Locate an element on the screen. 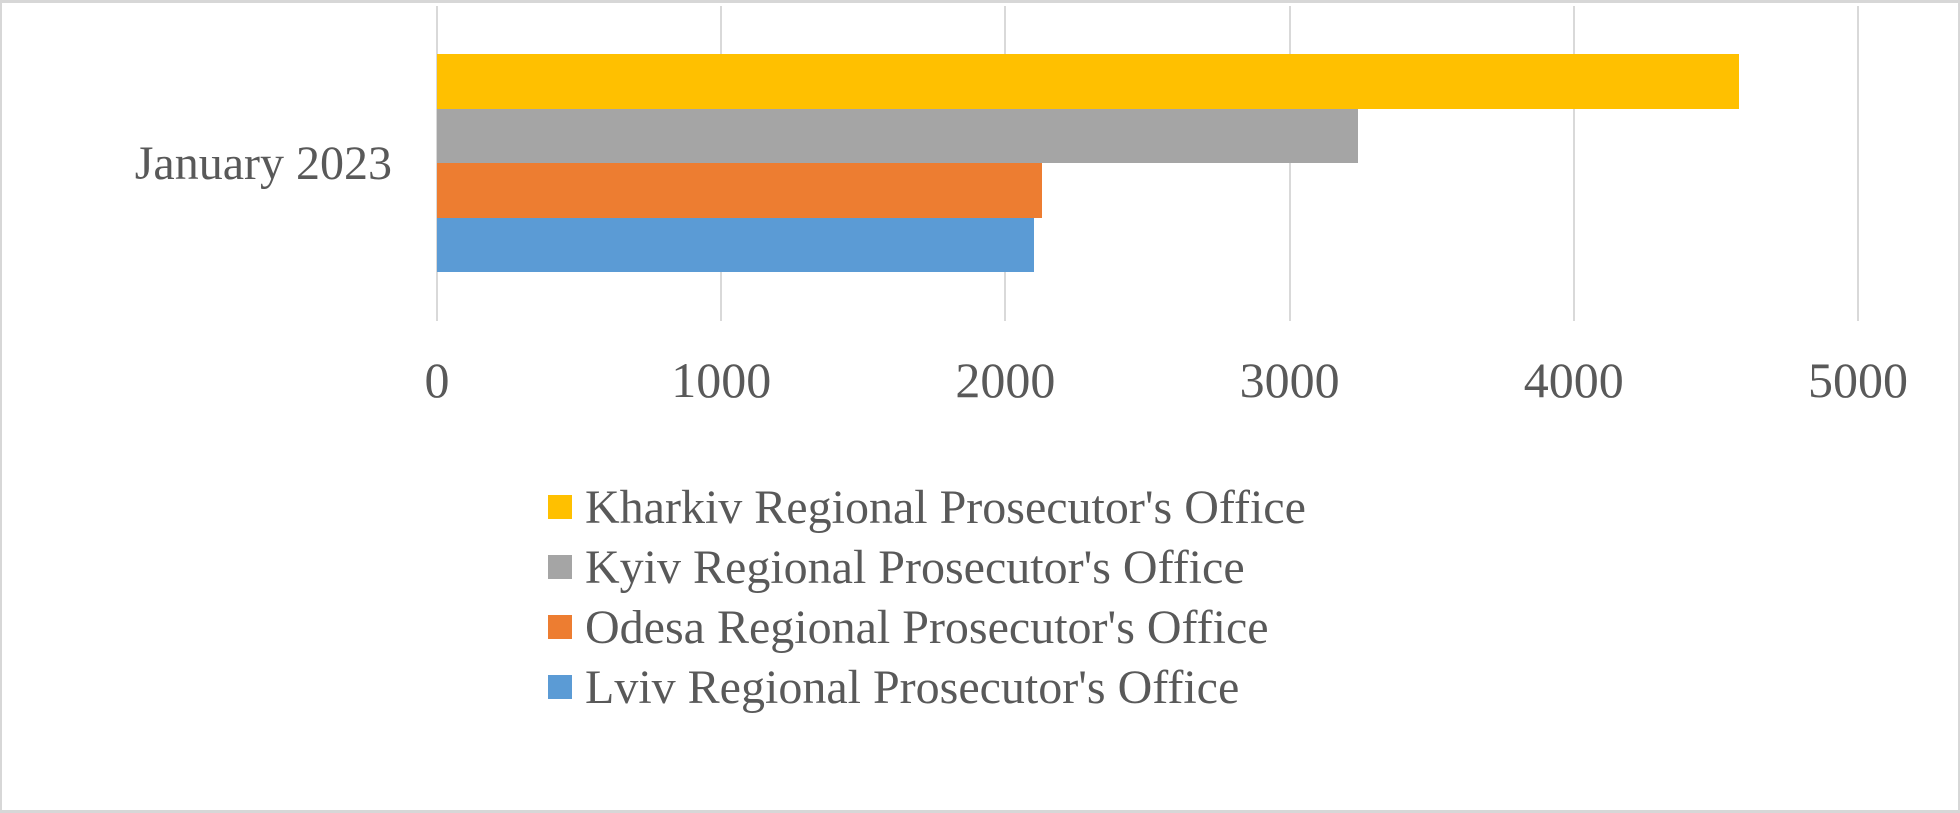  legend-label: Kharkiv Regional Prosecutor's Office is located at coordinates (945, 507).